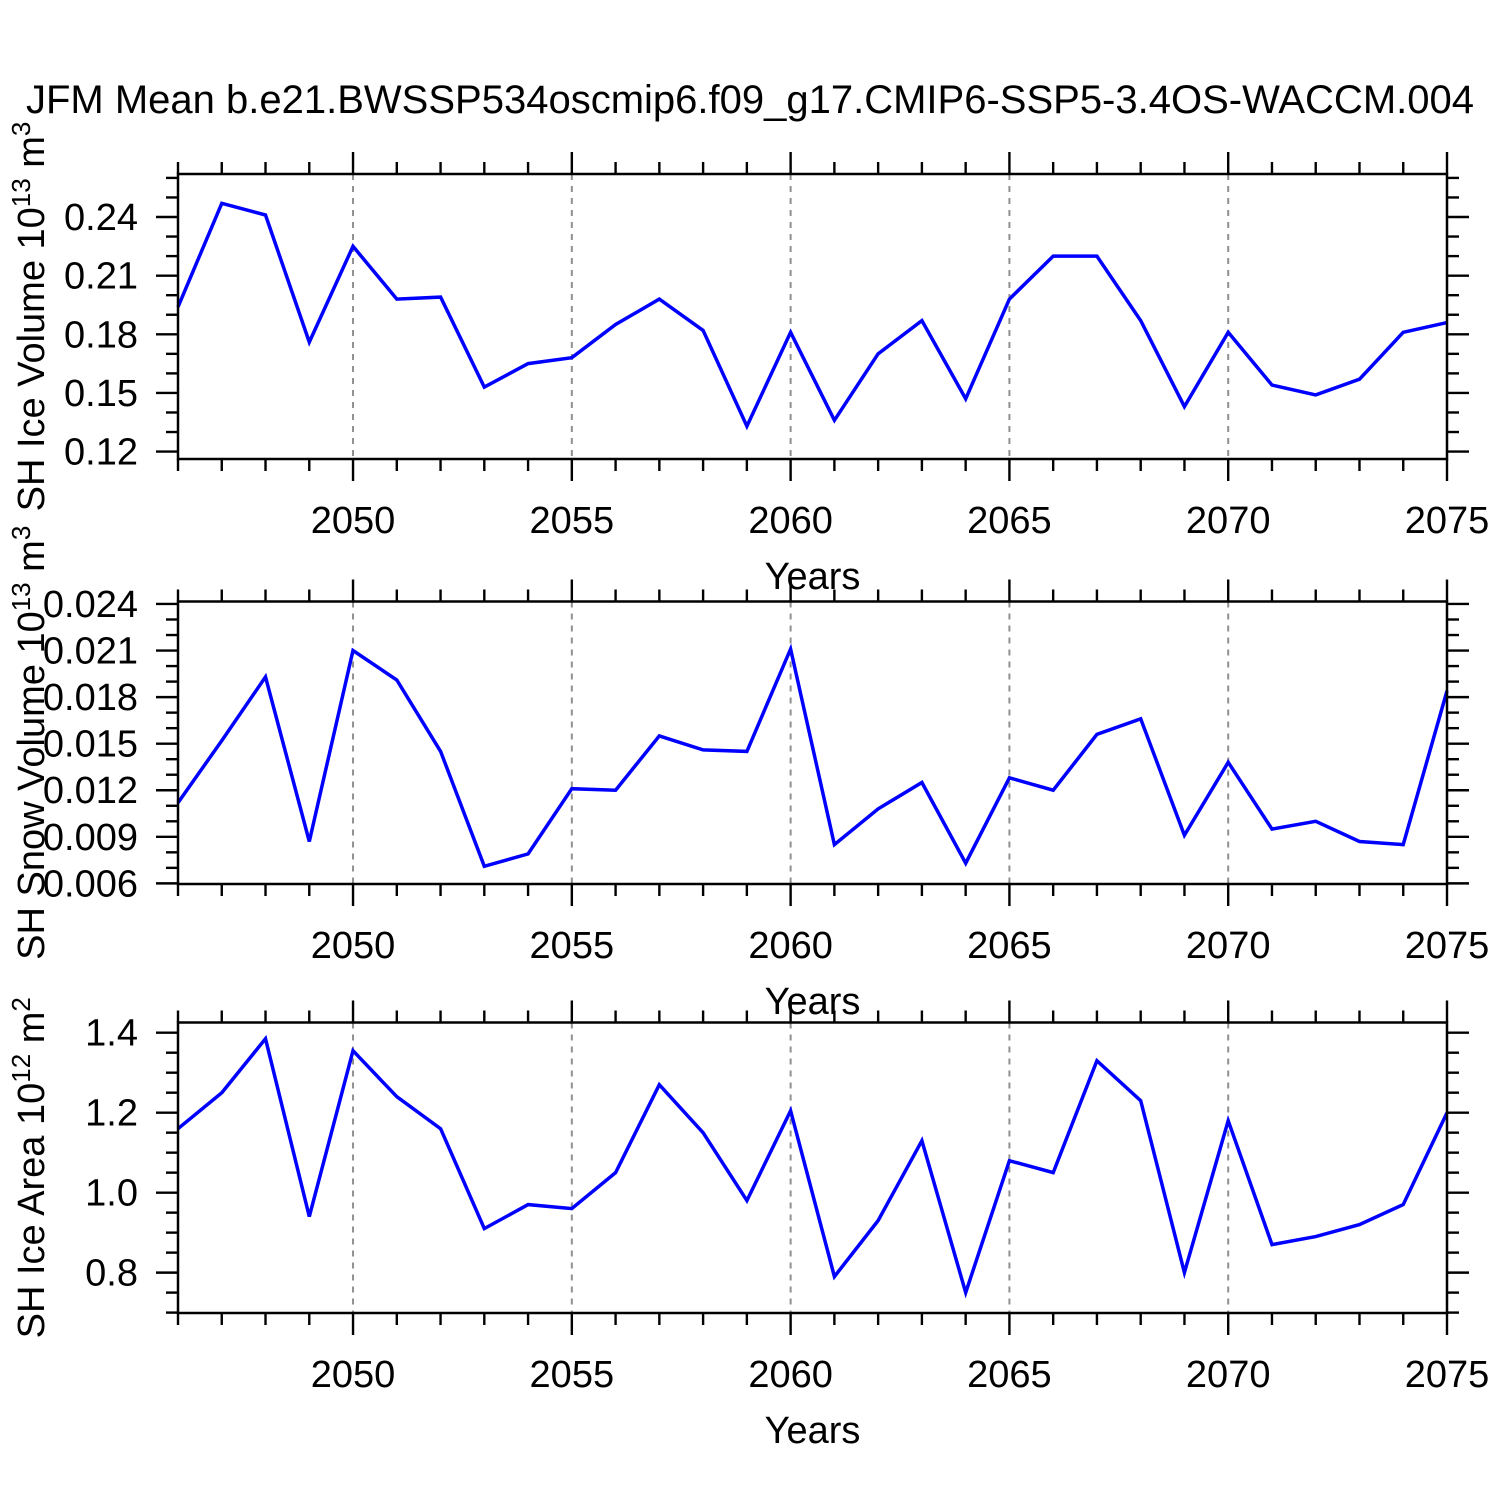 The image size is (1500, 1505). I want to click on y-tick-label: 0.24, so click(101, 218).